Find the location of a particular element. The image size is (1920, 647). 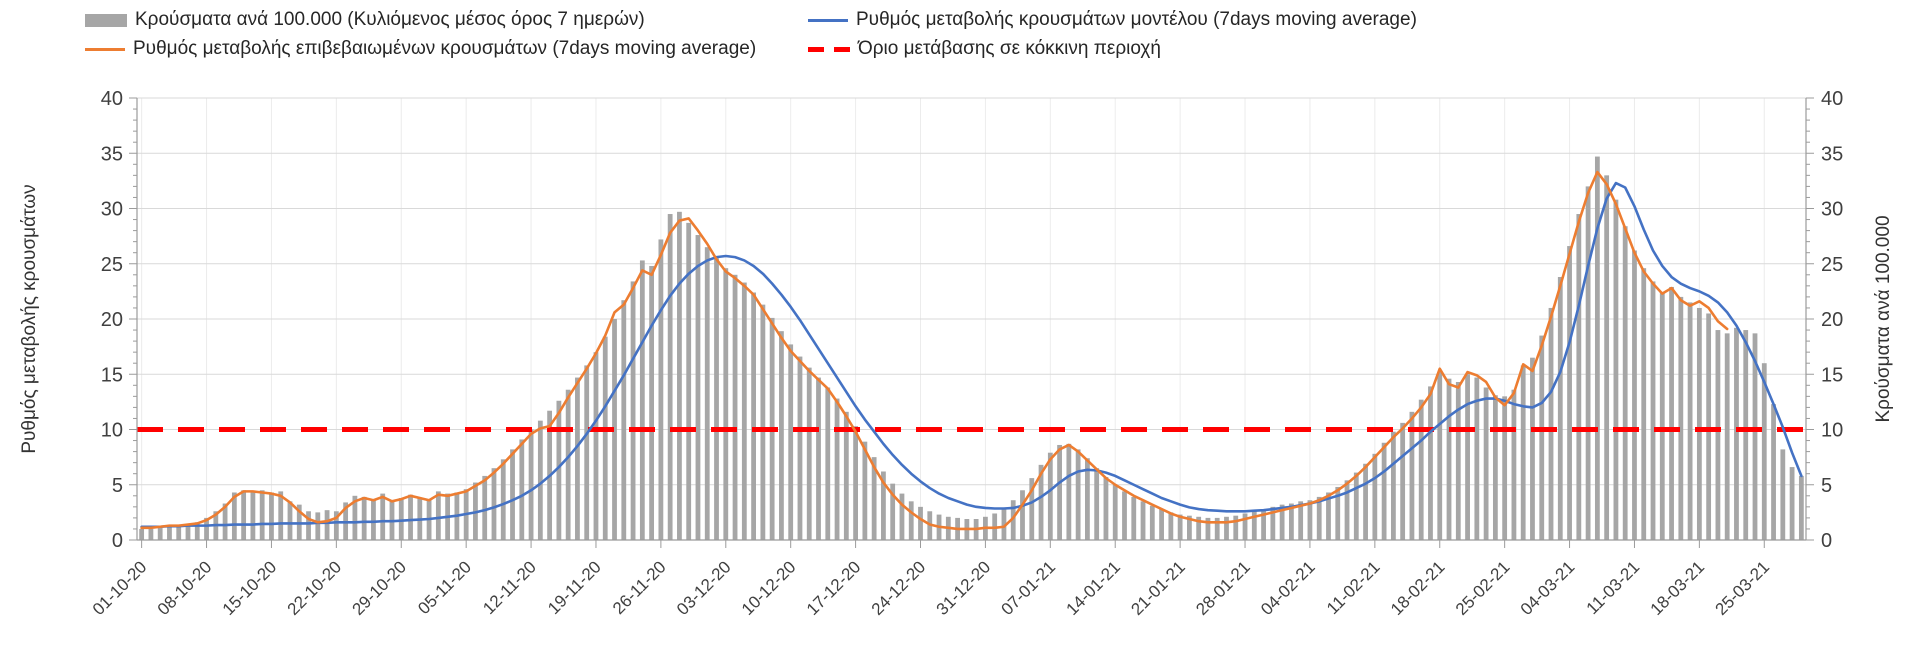

x-axis-tick-label: 10-12-20 is located at coordinates (769, 588).